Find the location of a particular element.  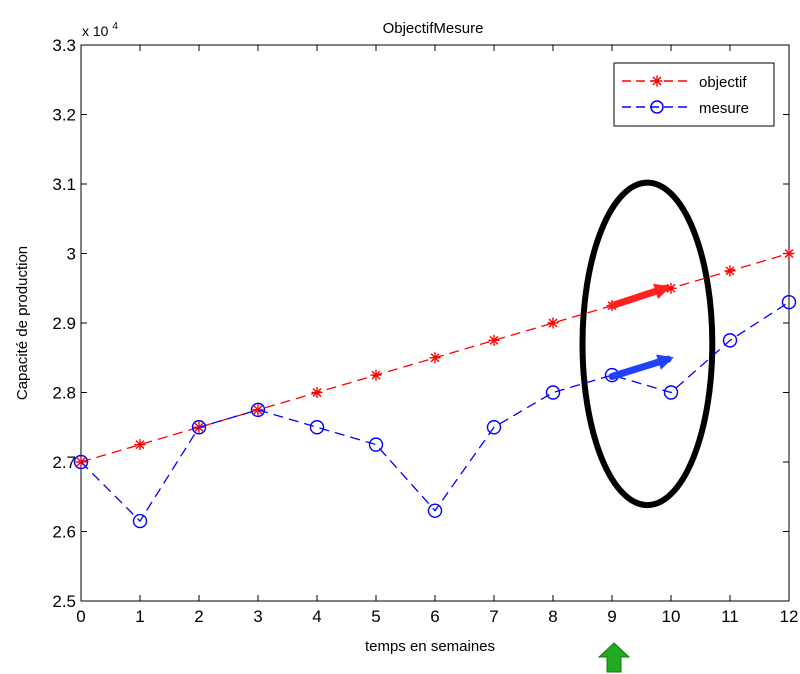

y-tick-label: 3.3 is located at coordinates (64, 45).